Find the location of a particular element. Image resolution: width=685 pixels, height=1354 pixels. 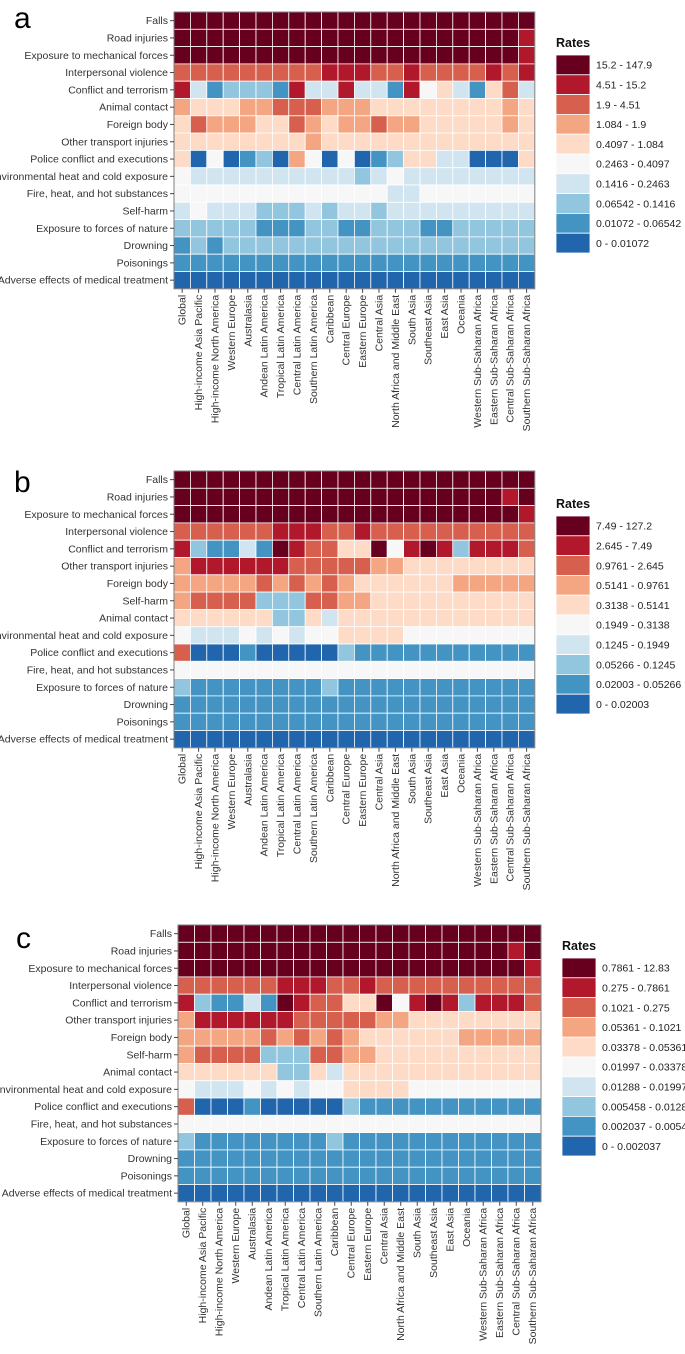

legend-label: 0.01997 - 0.03378 is located at coordinates (643, 1068).